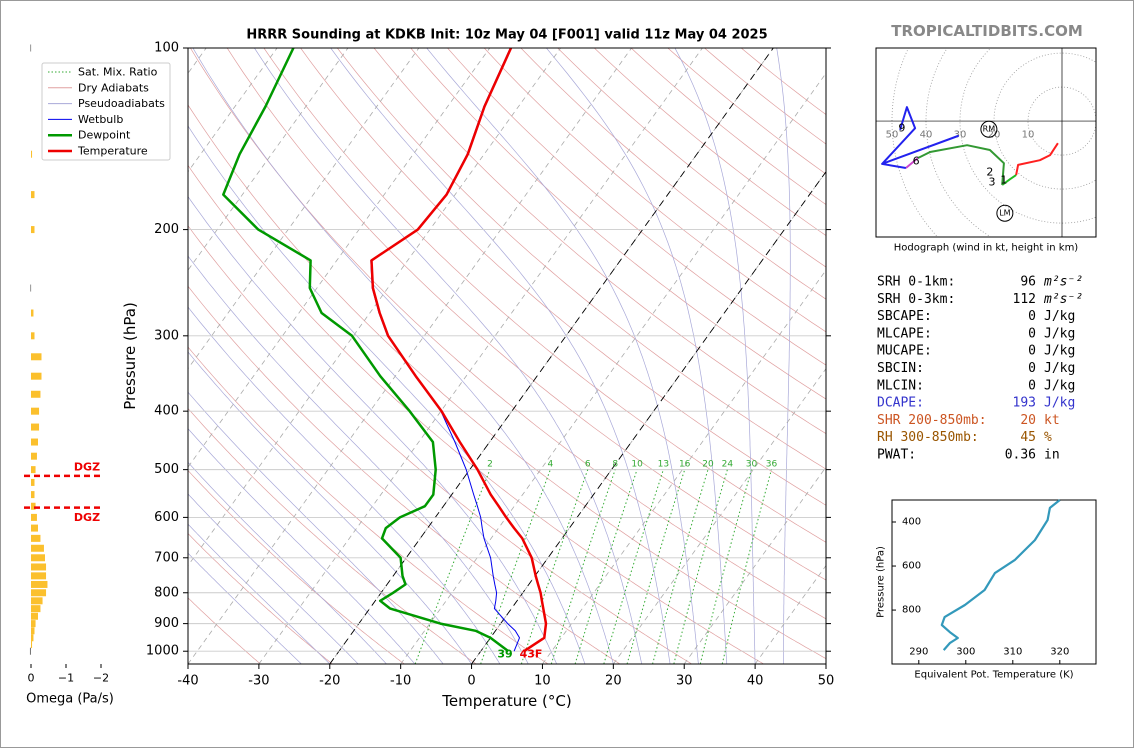 The image size is (1134, 748). I want to click on index-value: 20, so click(1028, 420).